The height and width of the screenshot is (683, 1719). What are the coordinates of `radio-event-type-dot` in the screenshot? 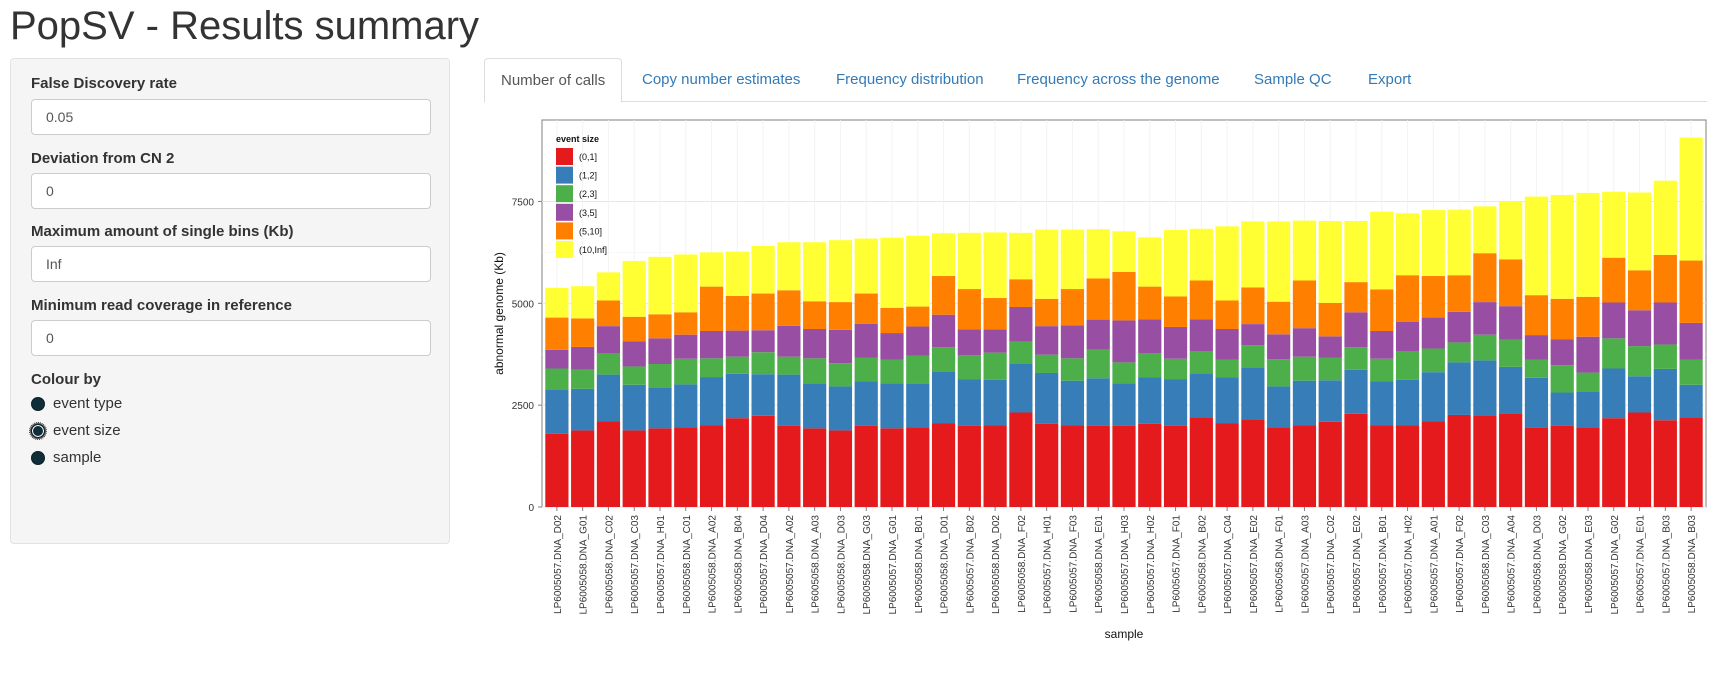 It's located at (38, 403).